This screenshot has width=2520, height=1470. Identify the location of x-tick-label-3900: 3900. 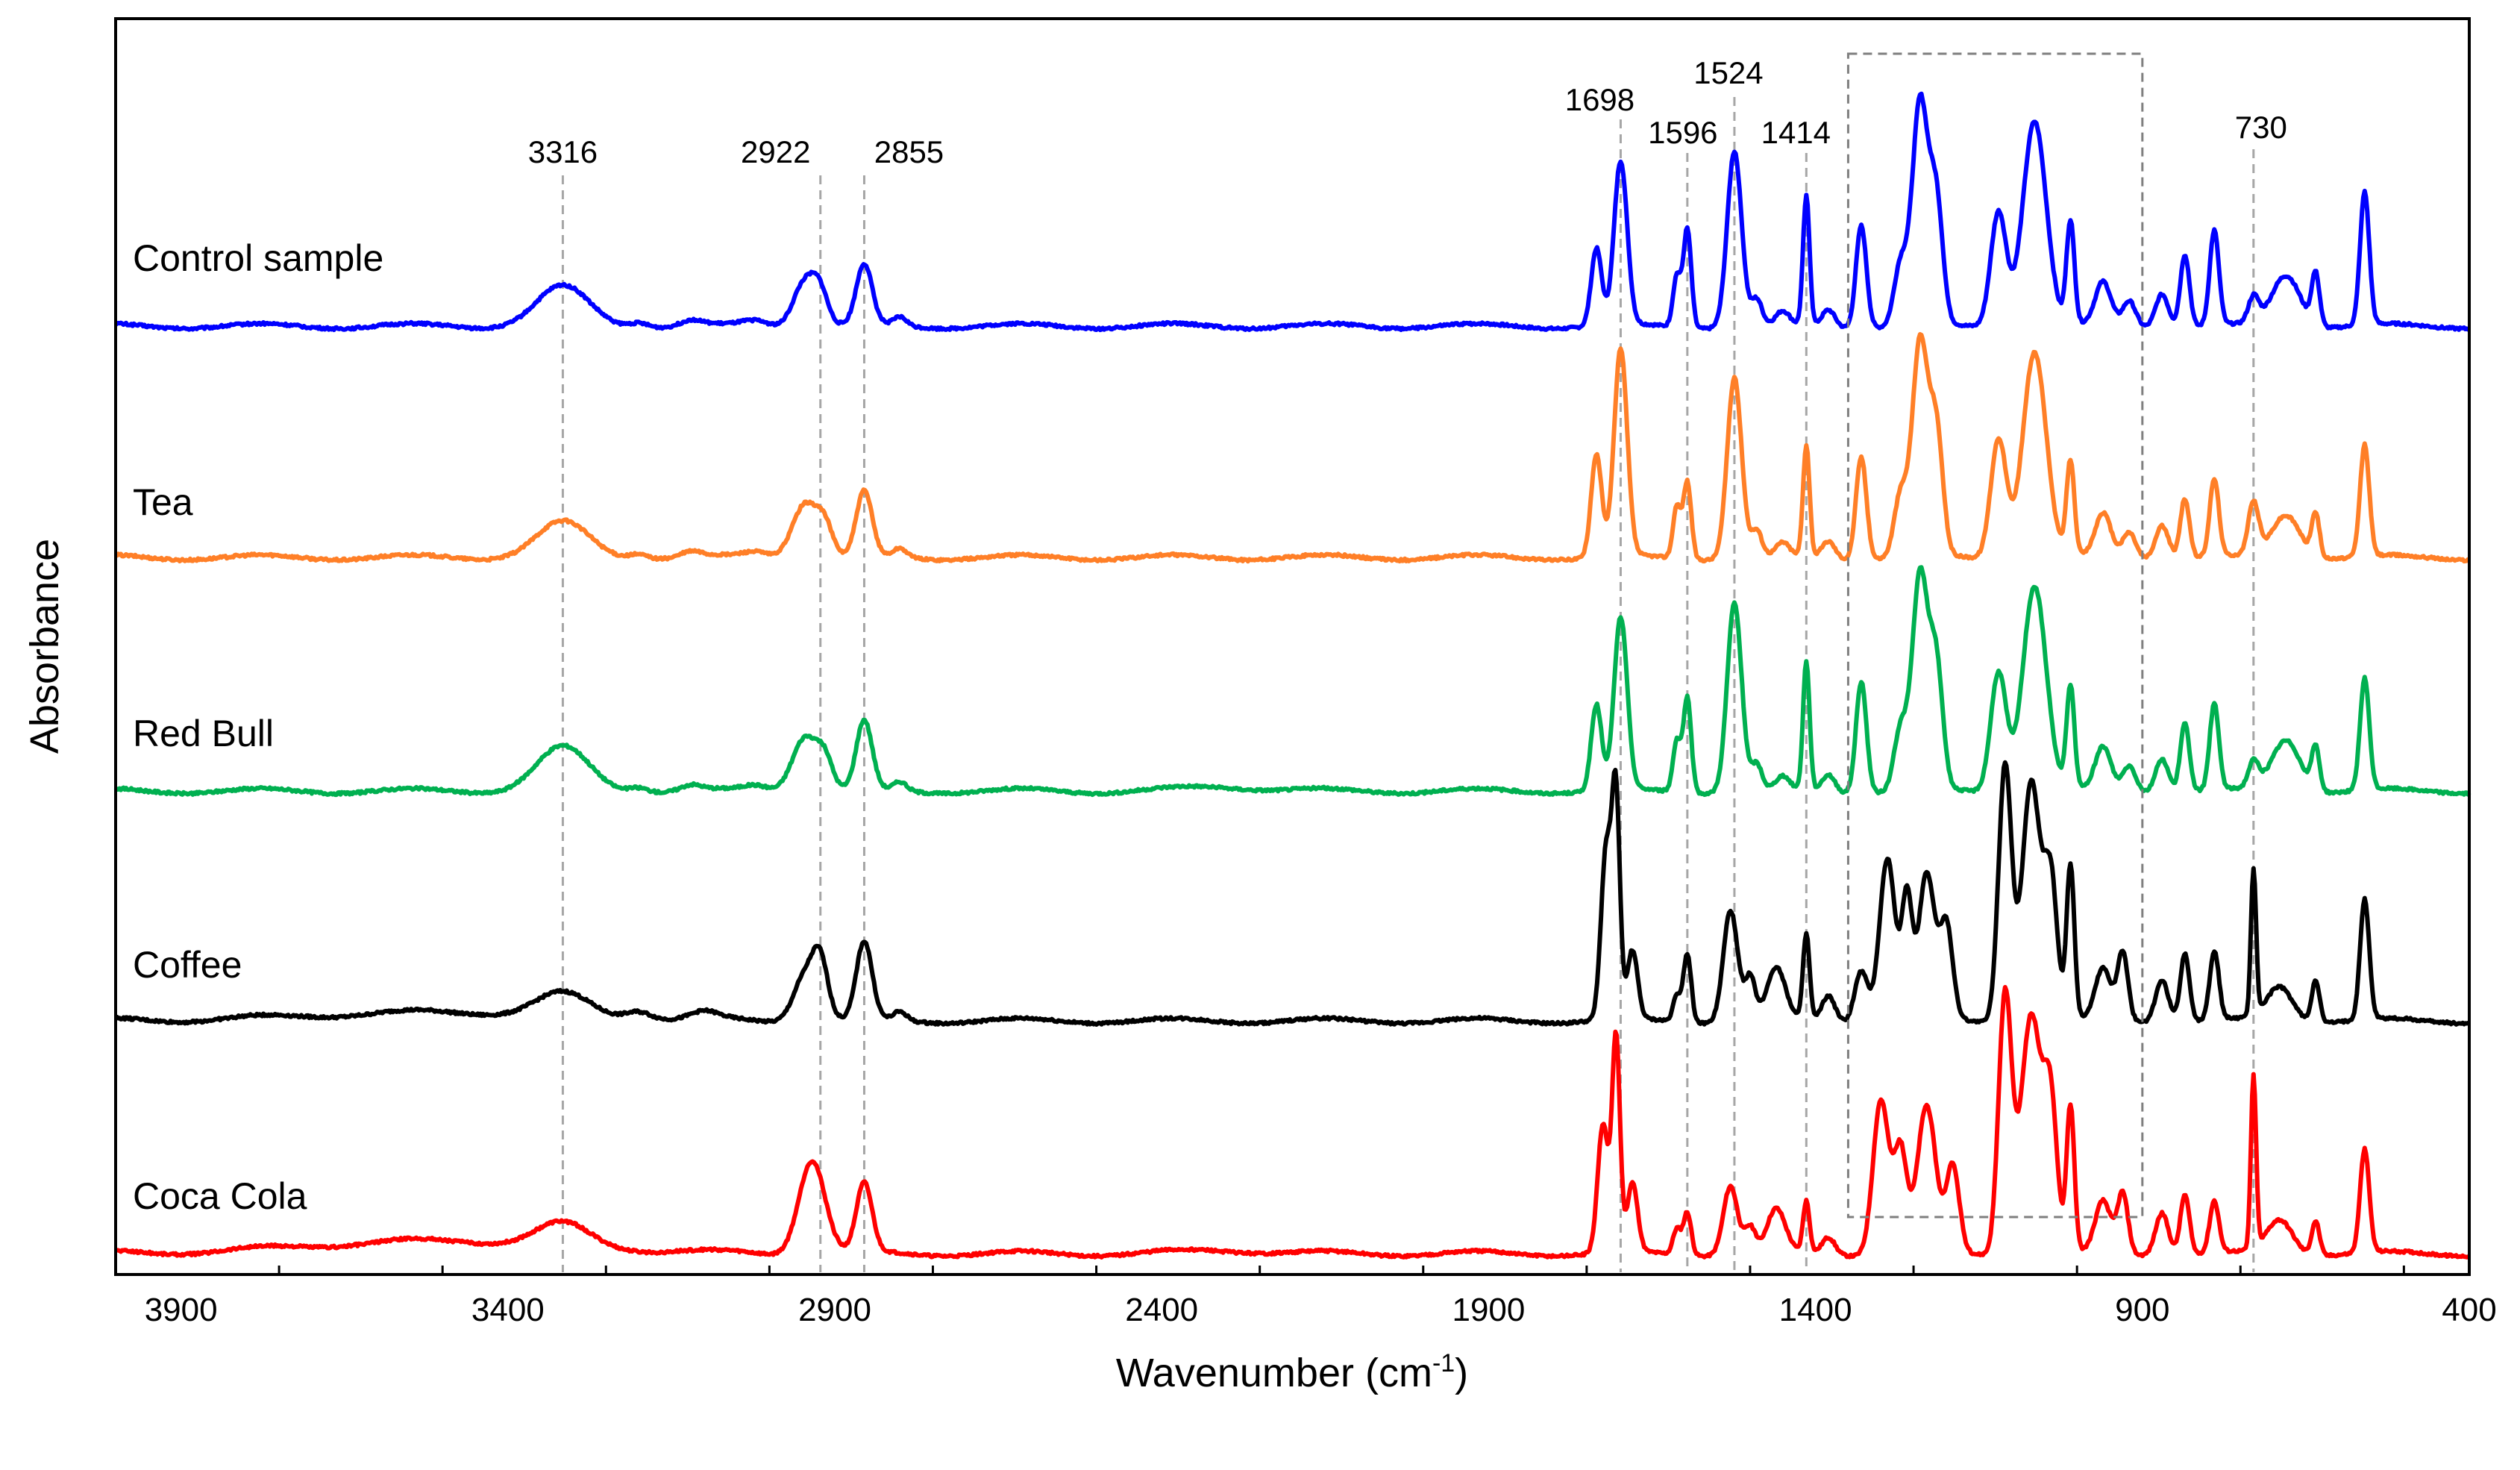
(181, 1310).